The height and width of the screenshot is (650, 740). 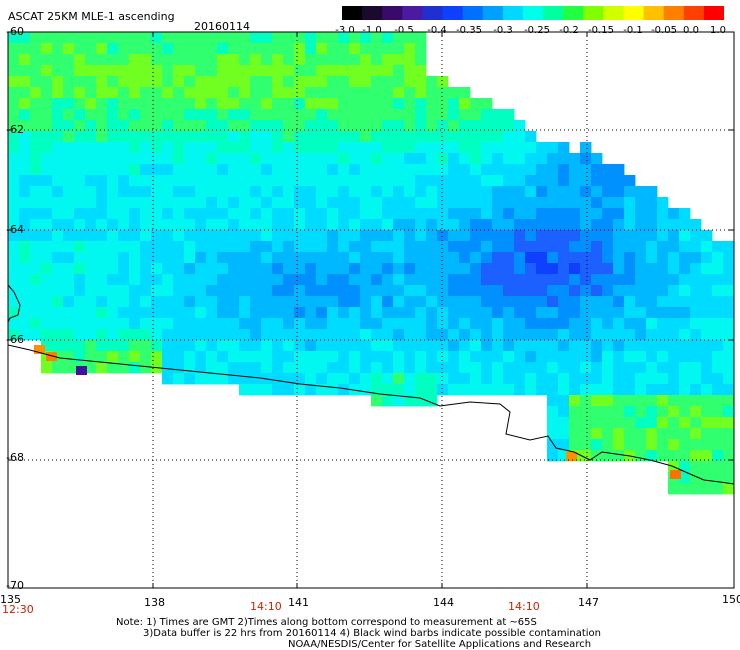 What do you see at coordinates (573, 13) in the screenshot?
I see `colorbar-swatch` at bounding box center [573, 13].